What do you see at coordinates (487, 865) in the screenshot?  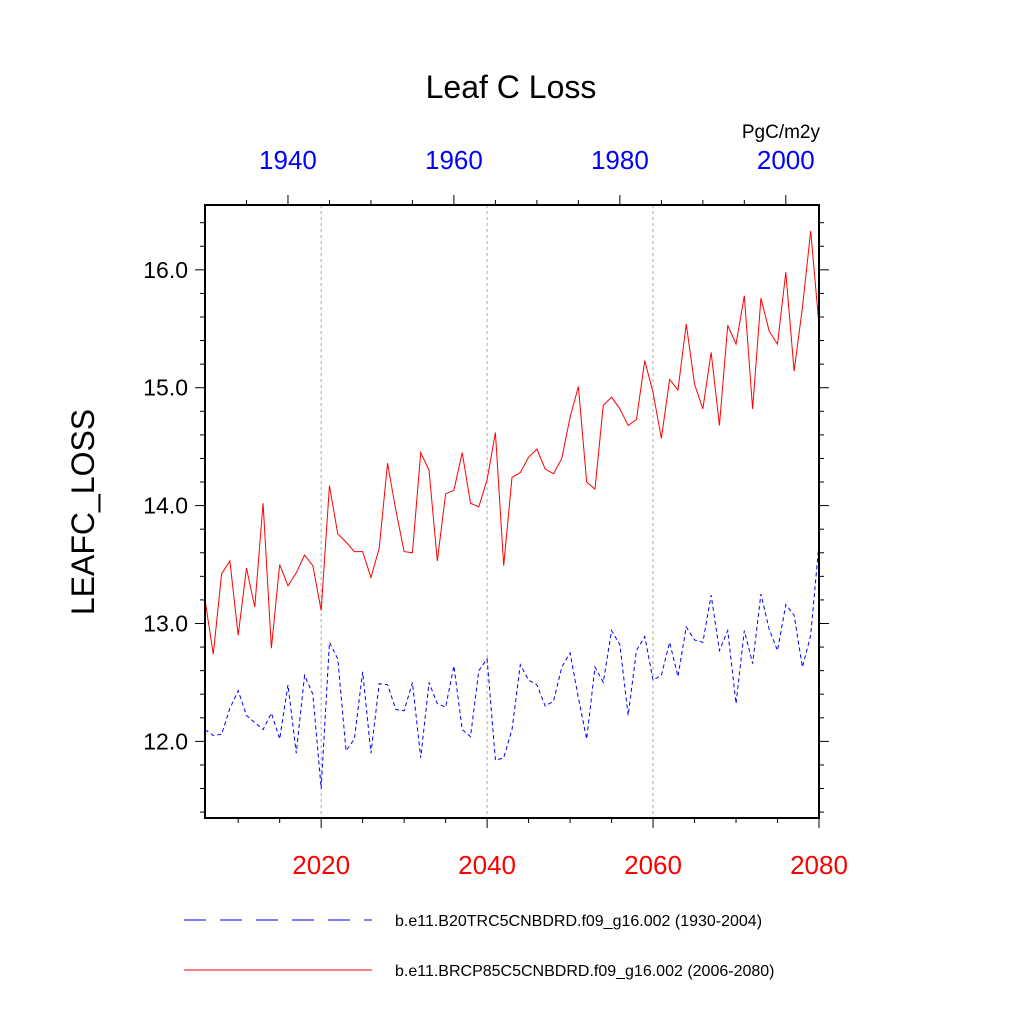 I see `x-bottom-tick-label: 2040` at bounding box center [487, 865].